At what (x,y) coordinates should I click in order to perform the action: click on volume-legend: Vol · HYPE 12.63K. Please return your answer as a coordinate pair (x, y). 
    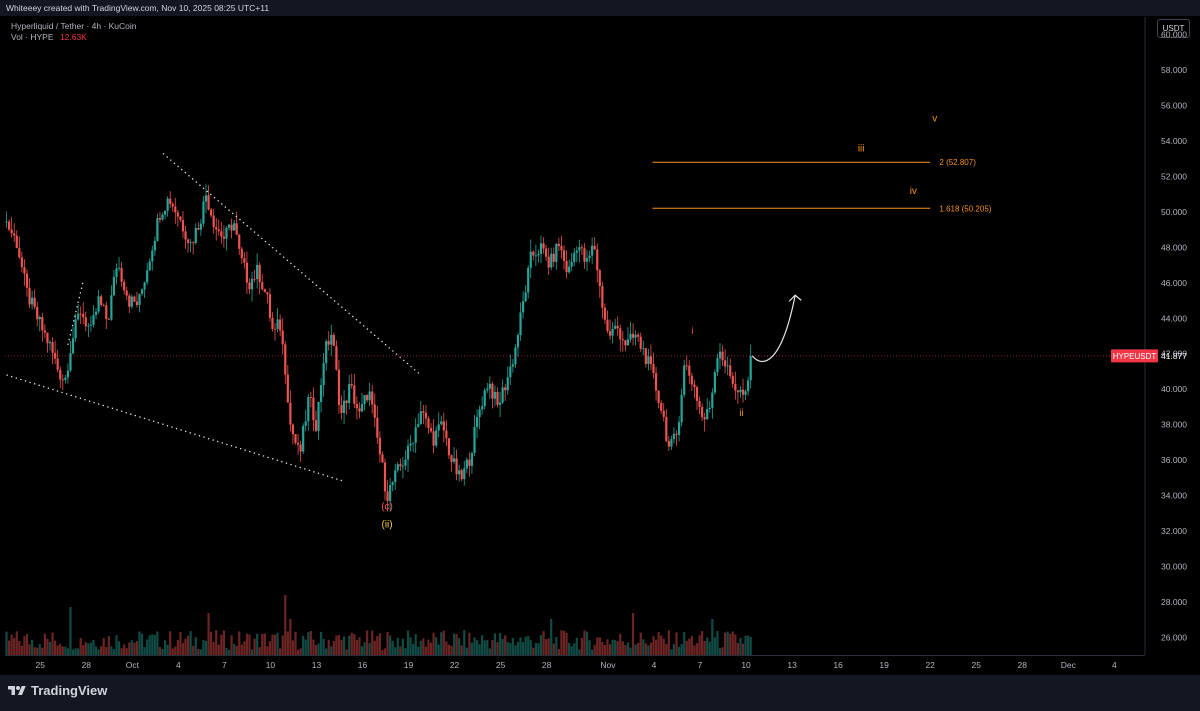
    Looking at the image, I should click on (49, 37).